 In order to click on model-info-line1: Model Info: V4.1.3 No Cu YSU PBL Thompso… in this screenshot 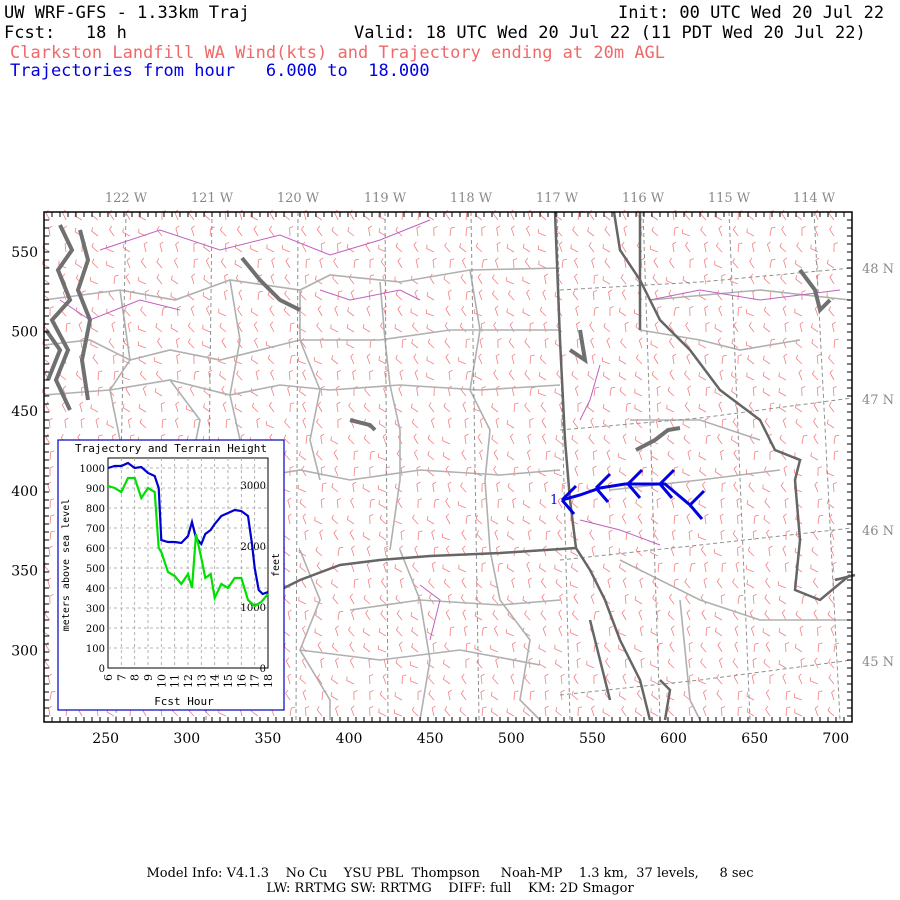, I will do `click(450, 873)`.